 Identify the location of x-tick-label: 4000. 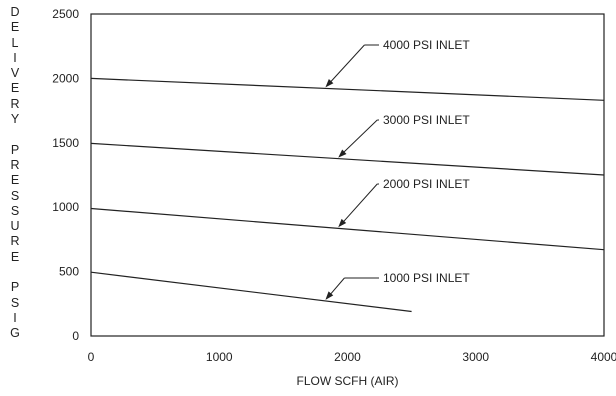
(603, 357).